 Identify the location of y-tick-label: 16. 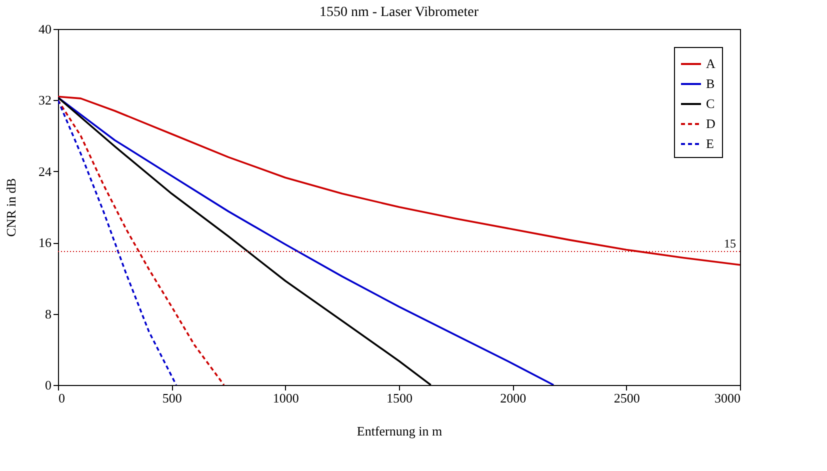
(45, 242).